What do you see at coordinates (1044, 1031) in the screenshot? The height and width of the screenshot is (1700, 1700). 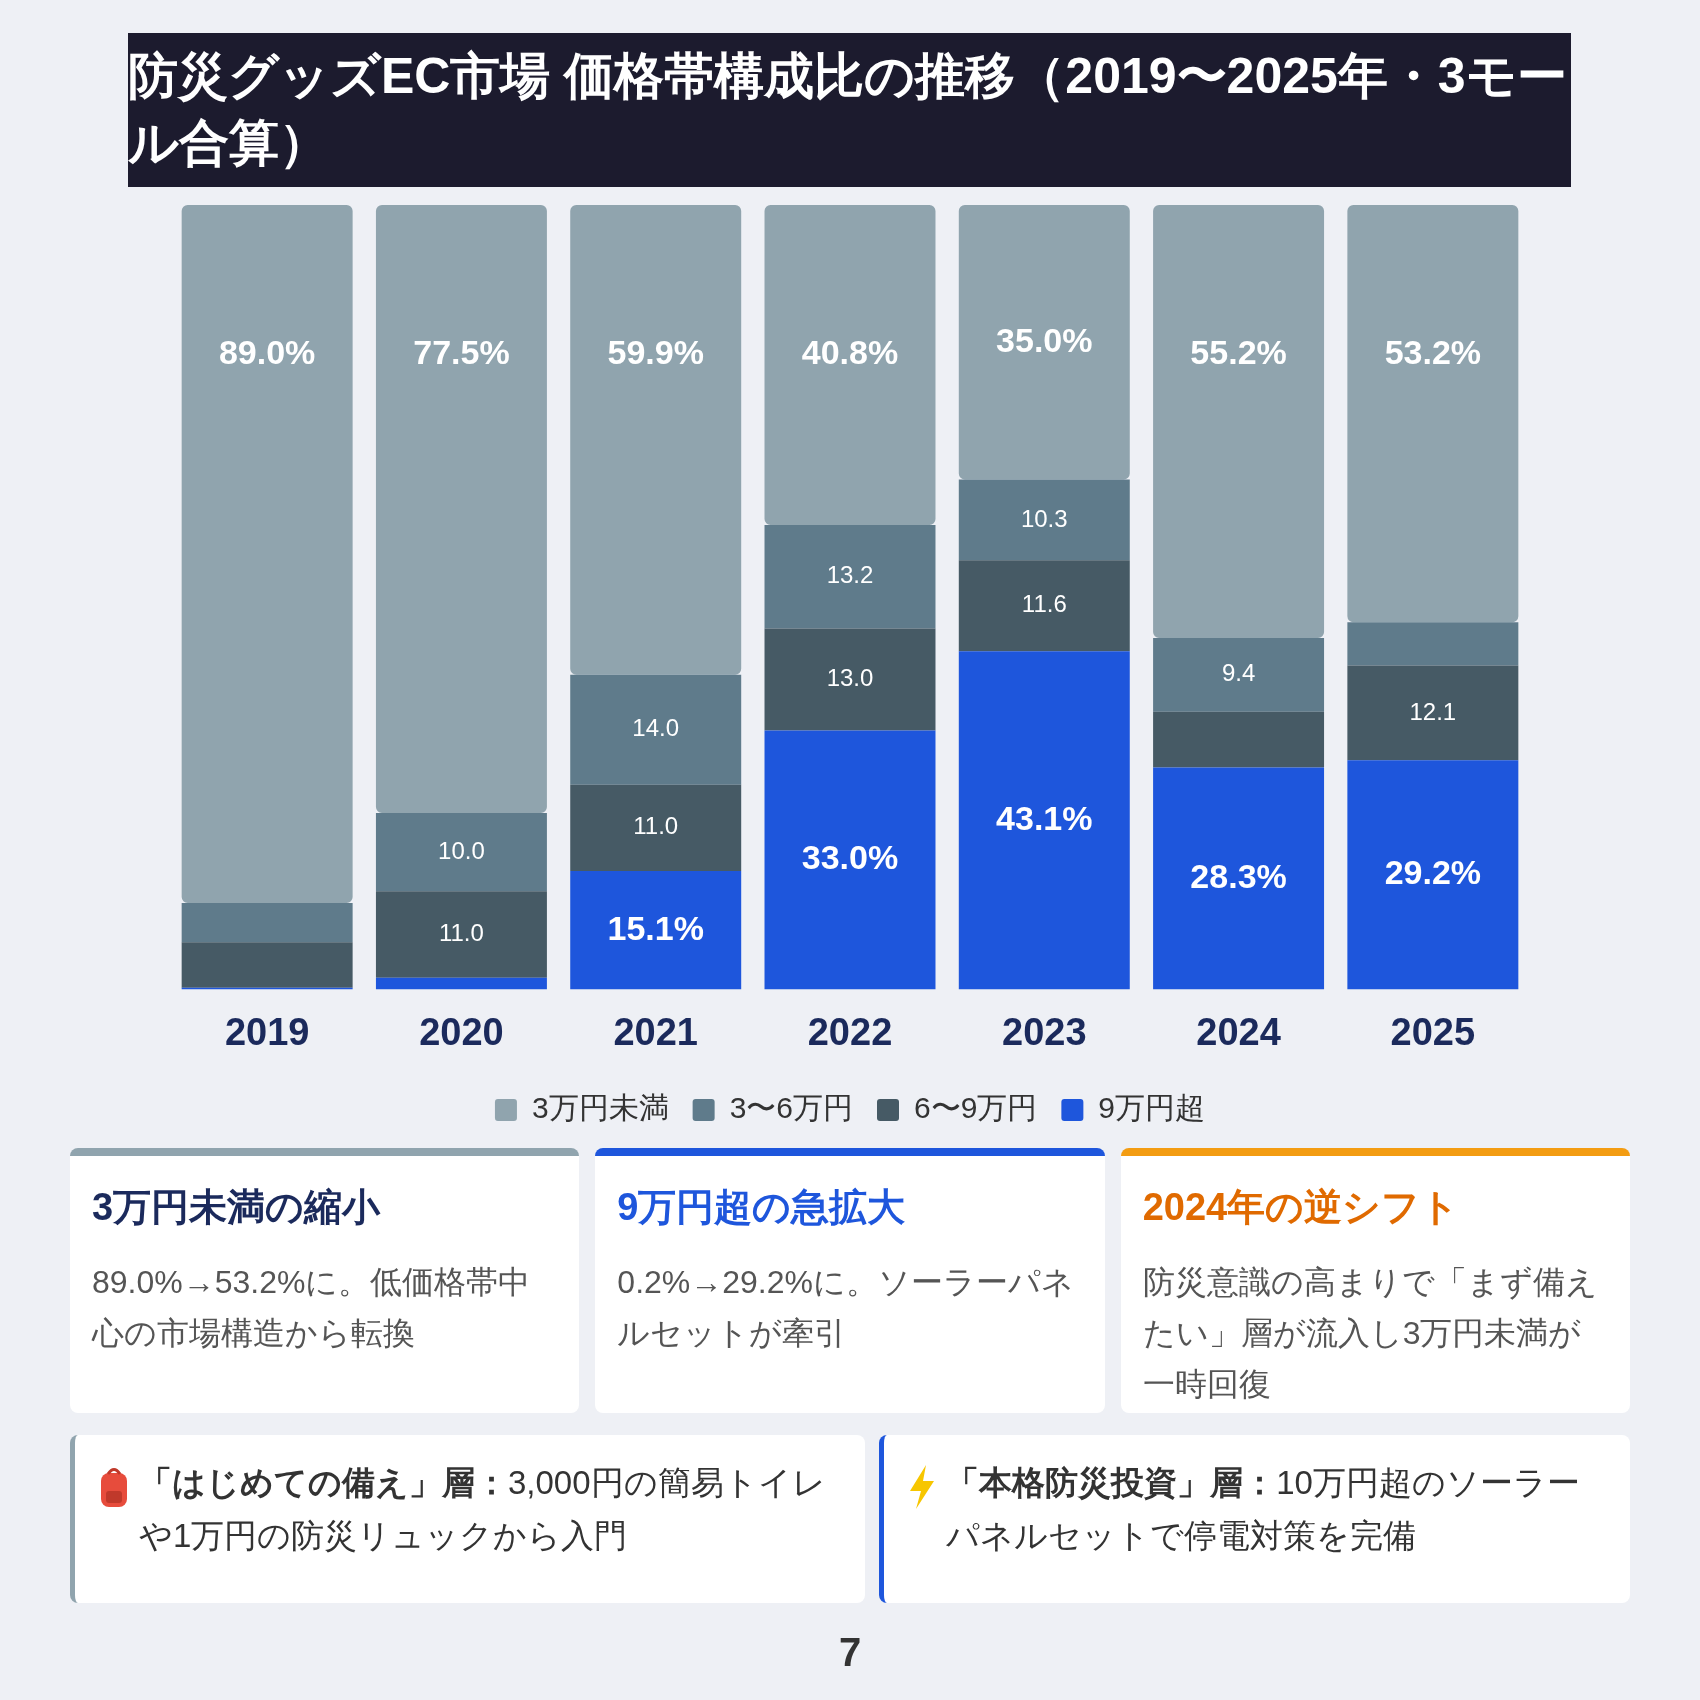 I see `x-tick-label: 2023` at bounding box center [1044, 1031].